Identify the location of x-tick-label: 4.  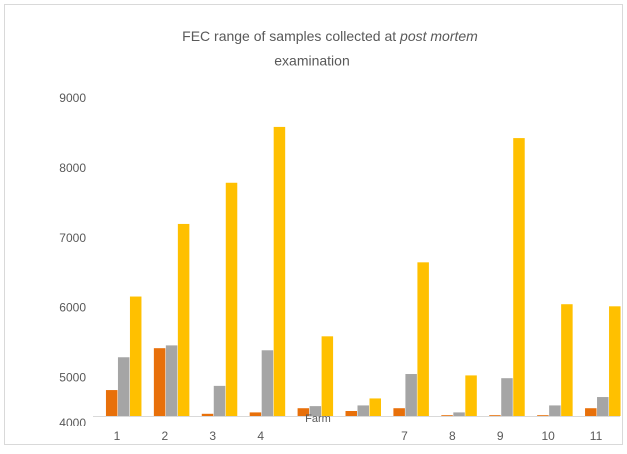
(260, 436).